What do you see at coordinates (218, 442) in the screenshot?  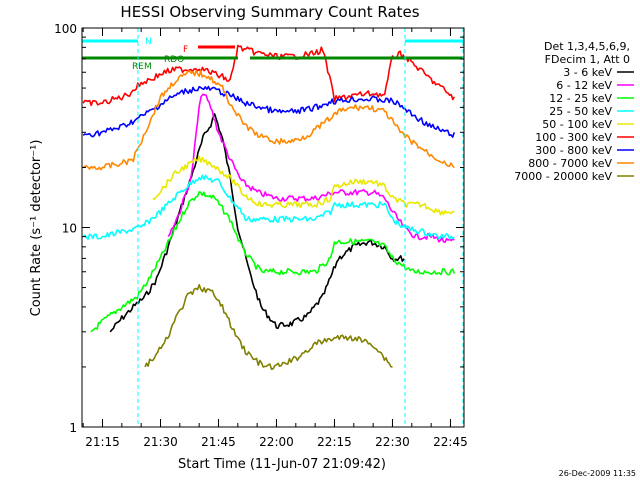 I see `x-tick-label: 21:45` at bounding box center [218, 442].